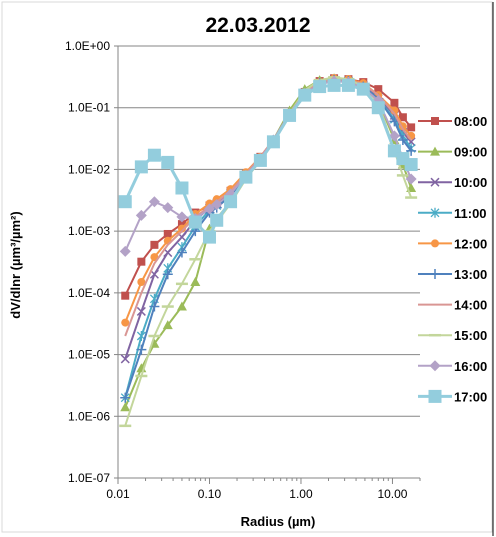 The width and height of the screenshot is (496, 537). Describe the element at coordinates (278, 521) in the screenshot. I see `x-axis-label: Radius (µm)` at that location.